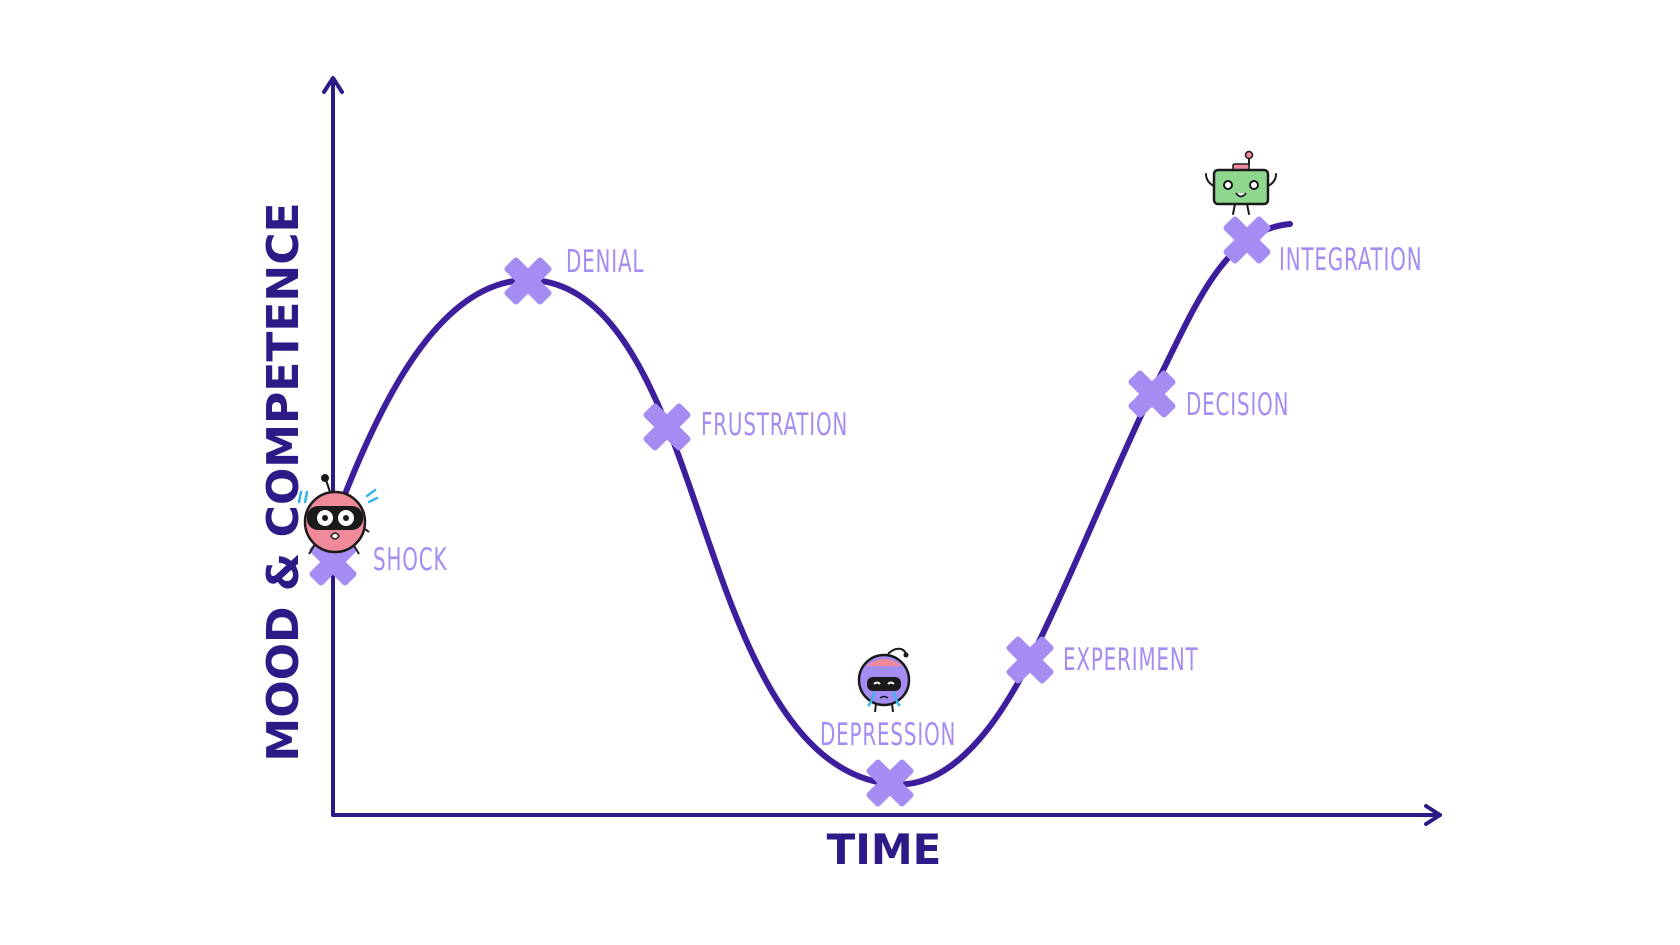  Describe the element at coordinates (333, 446) in the screenshot. I see `y-axis` at that location.